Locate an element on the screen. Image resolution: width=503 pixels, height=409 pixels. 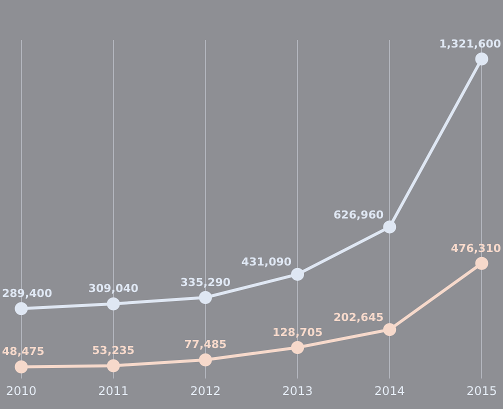
data-label: 476,310 is located at coordinates (476, 248).